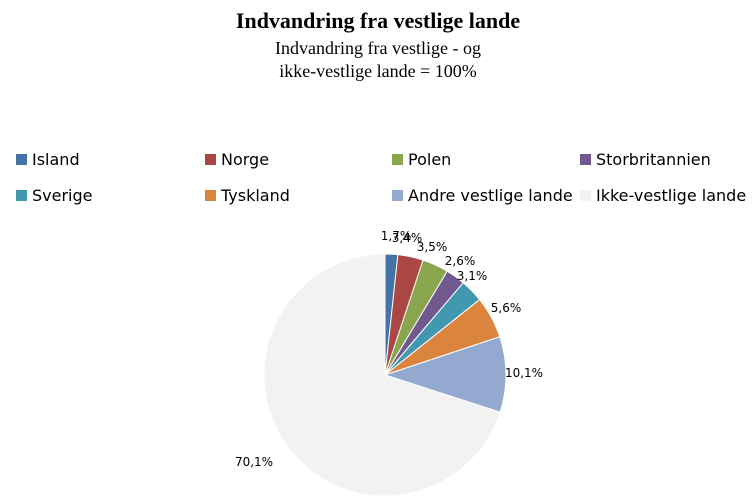 This screenshot has width=756, height=504. Describe the element at coordinates (396, 236) in the screenshot. I see `data-label-island: 1,7%` at that location.